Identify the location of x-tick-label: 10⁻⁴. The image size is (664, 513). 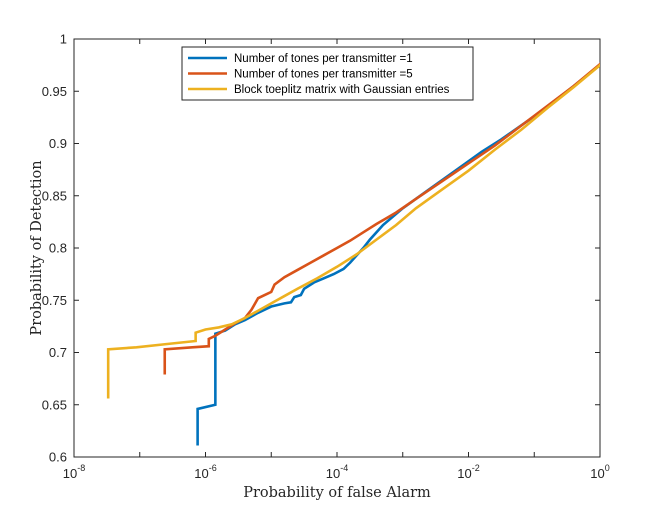
(337, 472).